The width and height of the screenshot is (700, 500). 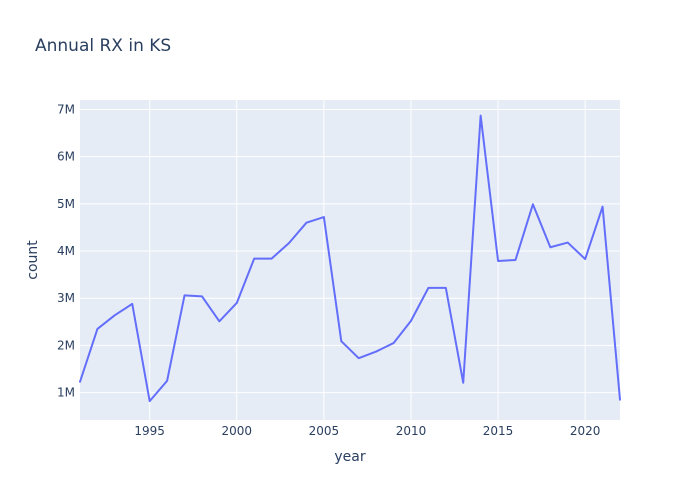 What do you see at coordinates (103, 46) in the screenshot?
I see `chart-title: Annual RX in KS` at bounding box center [103, 46].